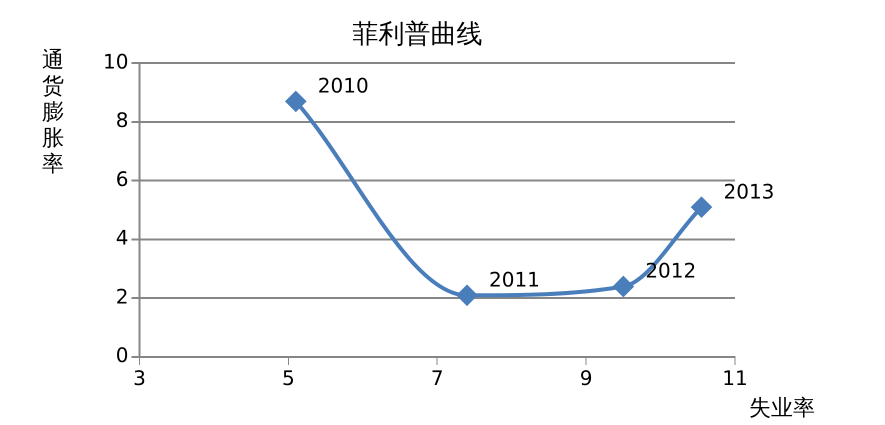 The height and width of the screenshot is (425, 885). I want to click on chart-title: 菲利普曲线, so click(417, 34).